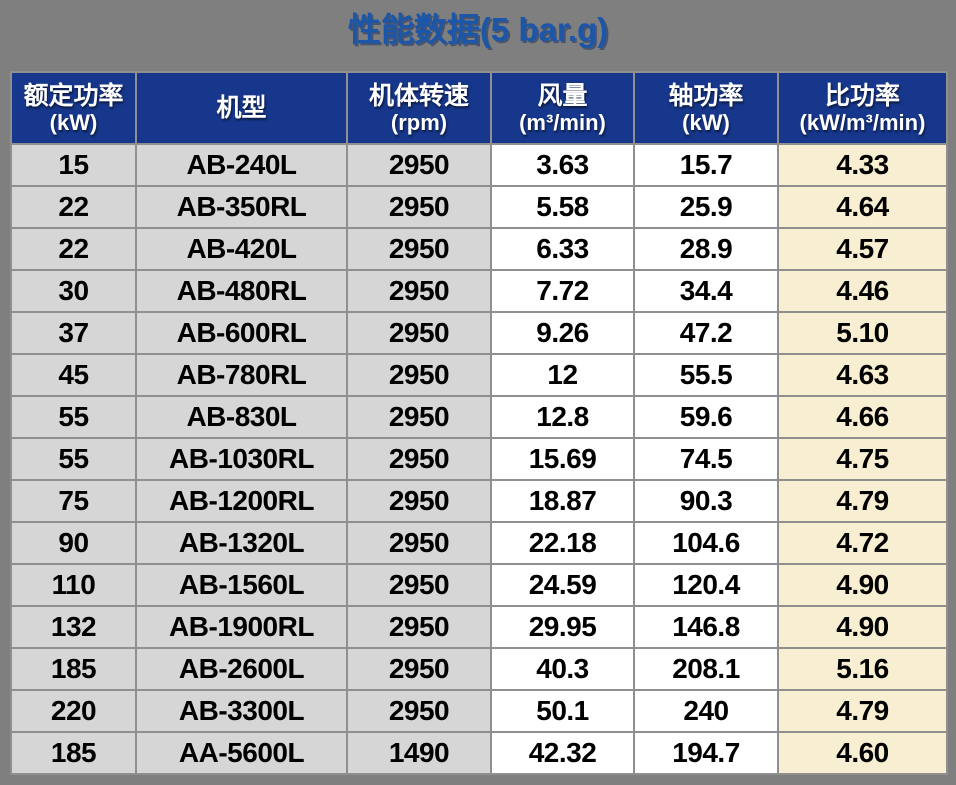 The height and width of the screenshot is (785, 956). I want to click on column-unit: (kW/m³/min), so click(862, 123).